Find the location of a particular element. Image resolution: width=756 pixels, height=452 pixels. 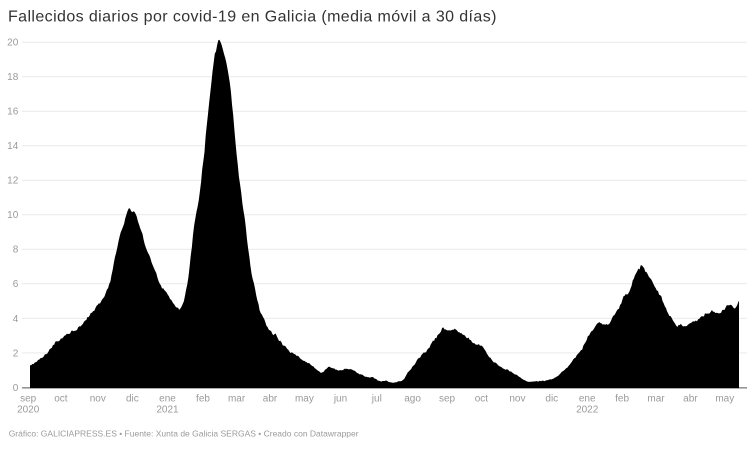

svg-text: 8 is located at coordinates (16, 250).